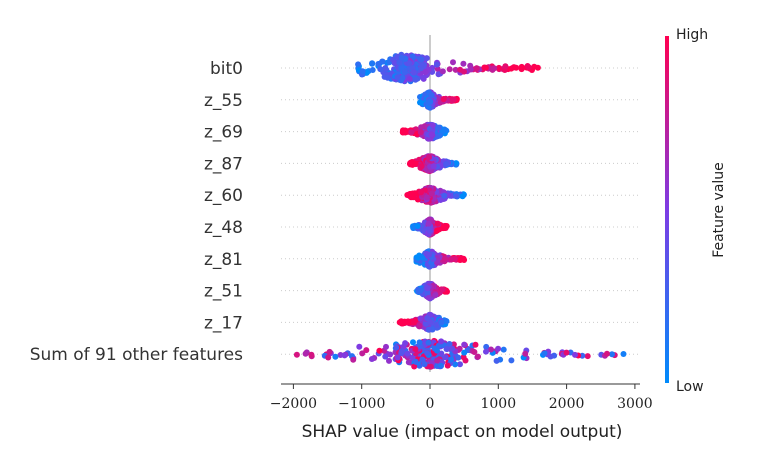  Describe the element at coordinates (226, 69) in the screenshot. I see `feature-label: bit0` at that location.